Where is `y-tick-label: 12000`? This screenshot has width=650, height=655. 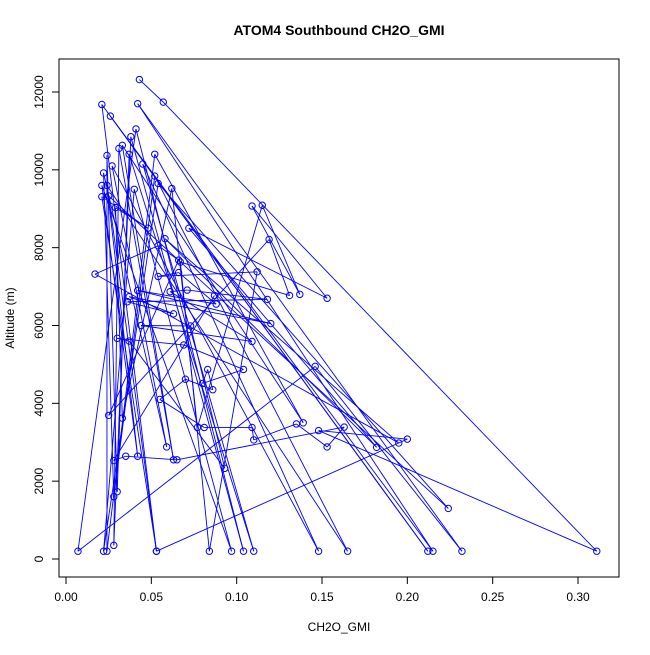 y-tick-label: 12000 is located at coordinates (39, 92).